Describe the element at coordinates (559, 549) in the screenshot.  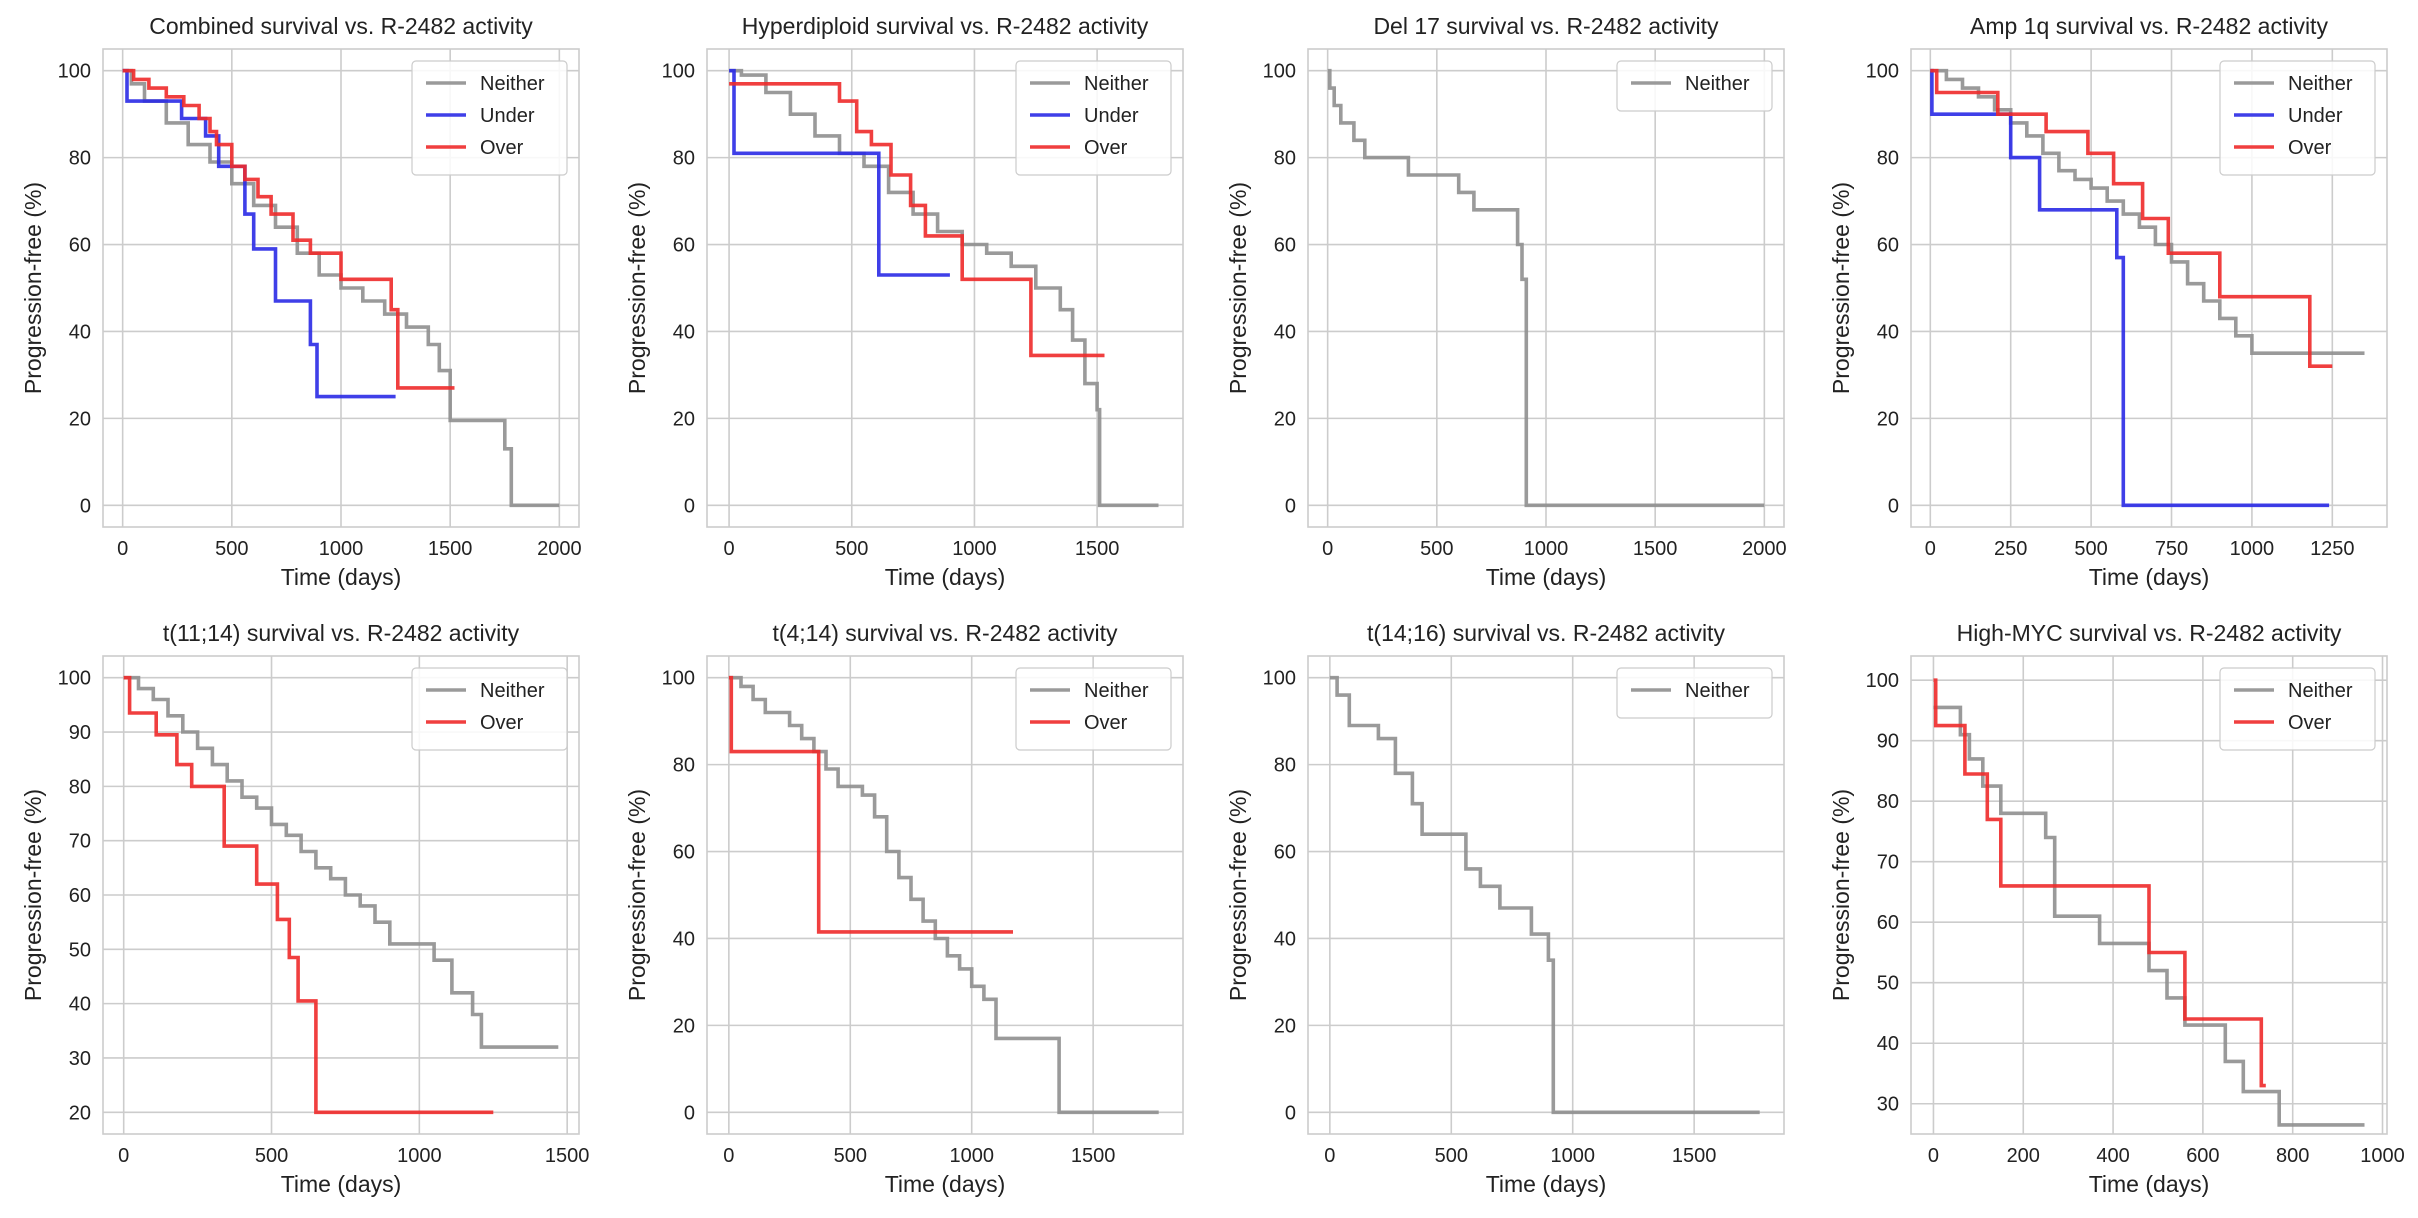
I see `x-tick-label: 2000` at that location.